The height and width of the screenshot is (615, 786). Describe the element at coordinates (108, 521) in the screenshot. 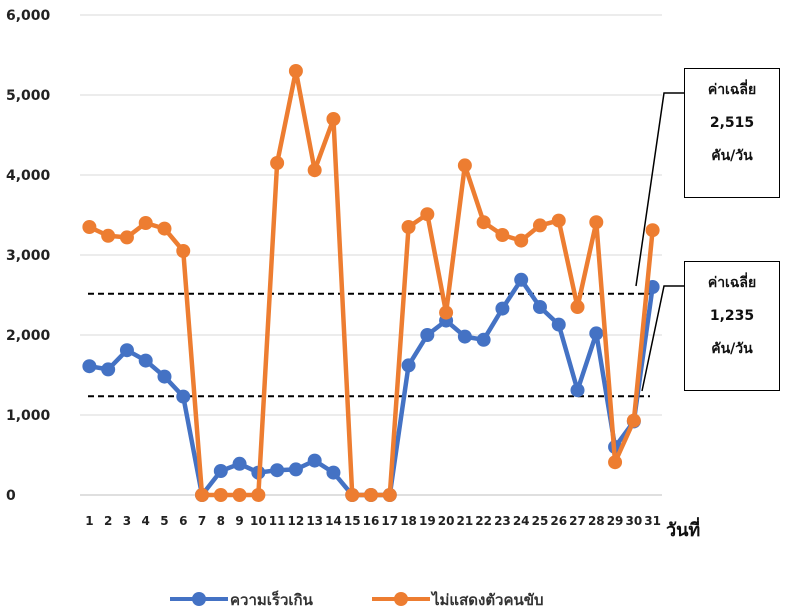

I see `x-tick-label: 2` at that location.